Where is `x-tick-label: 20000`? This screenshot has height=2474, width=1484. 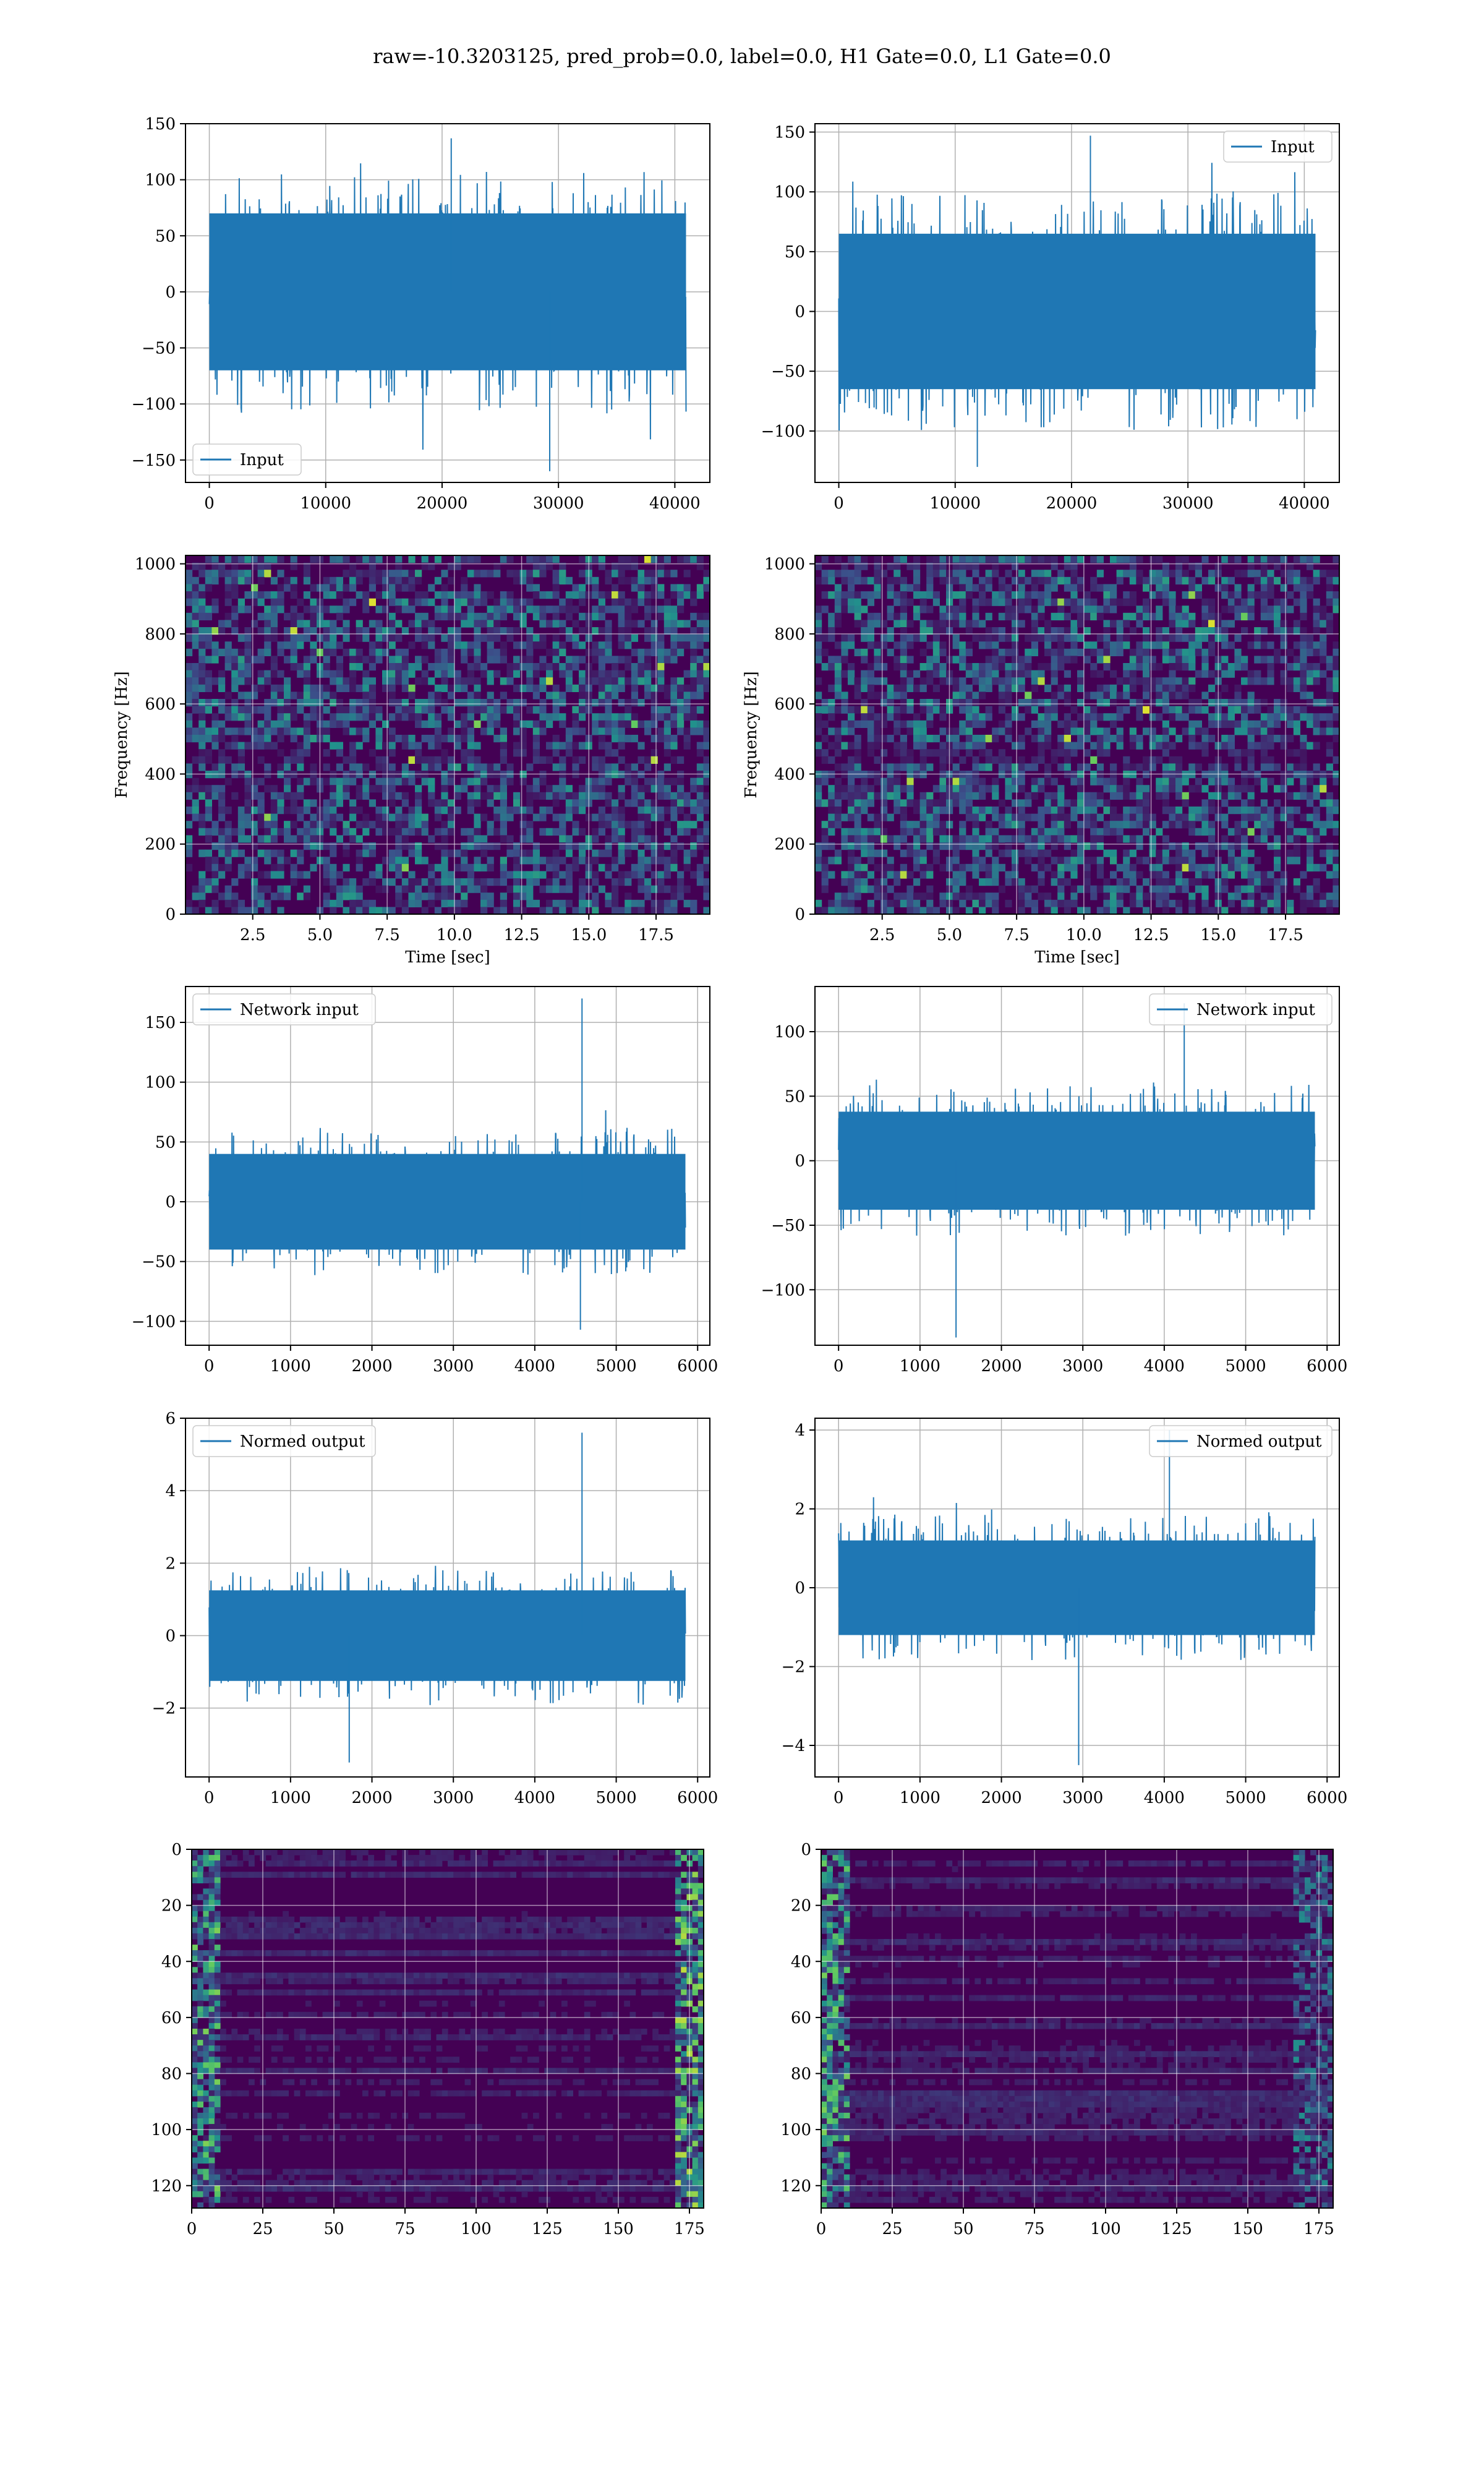 x-tick-label: 20000 is located at coordinates (1072, 503).